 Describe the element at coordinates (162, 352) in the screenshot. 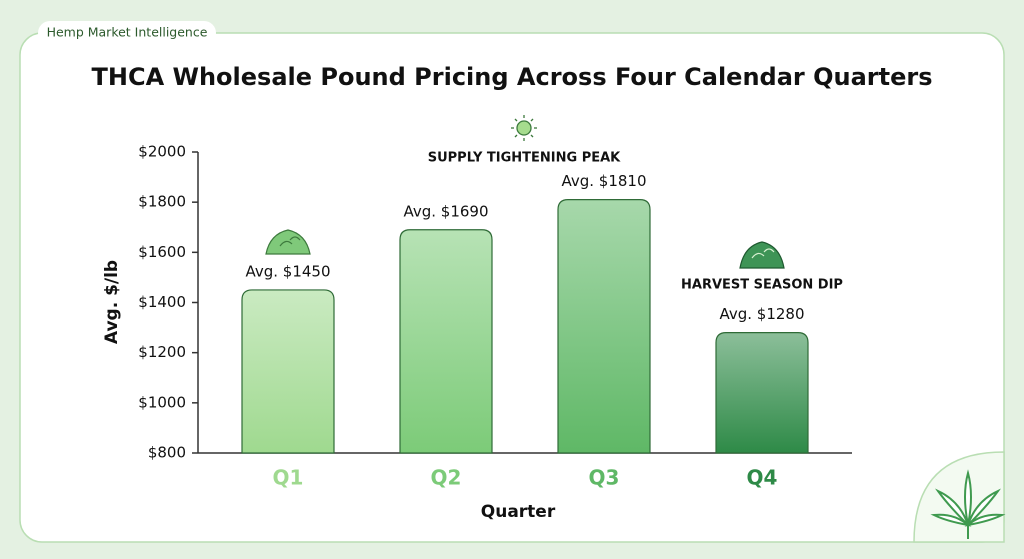

I see `y-tick-label: $1200` at that location.